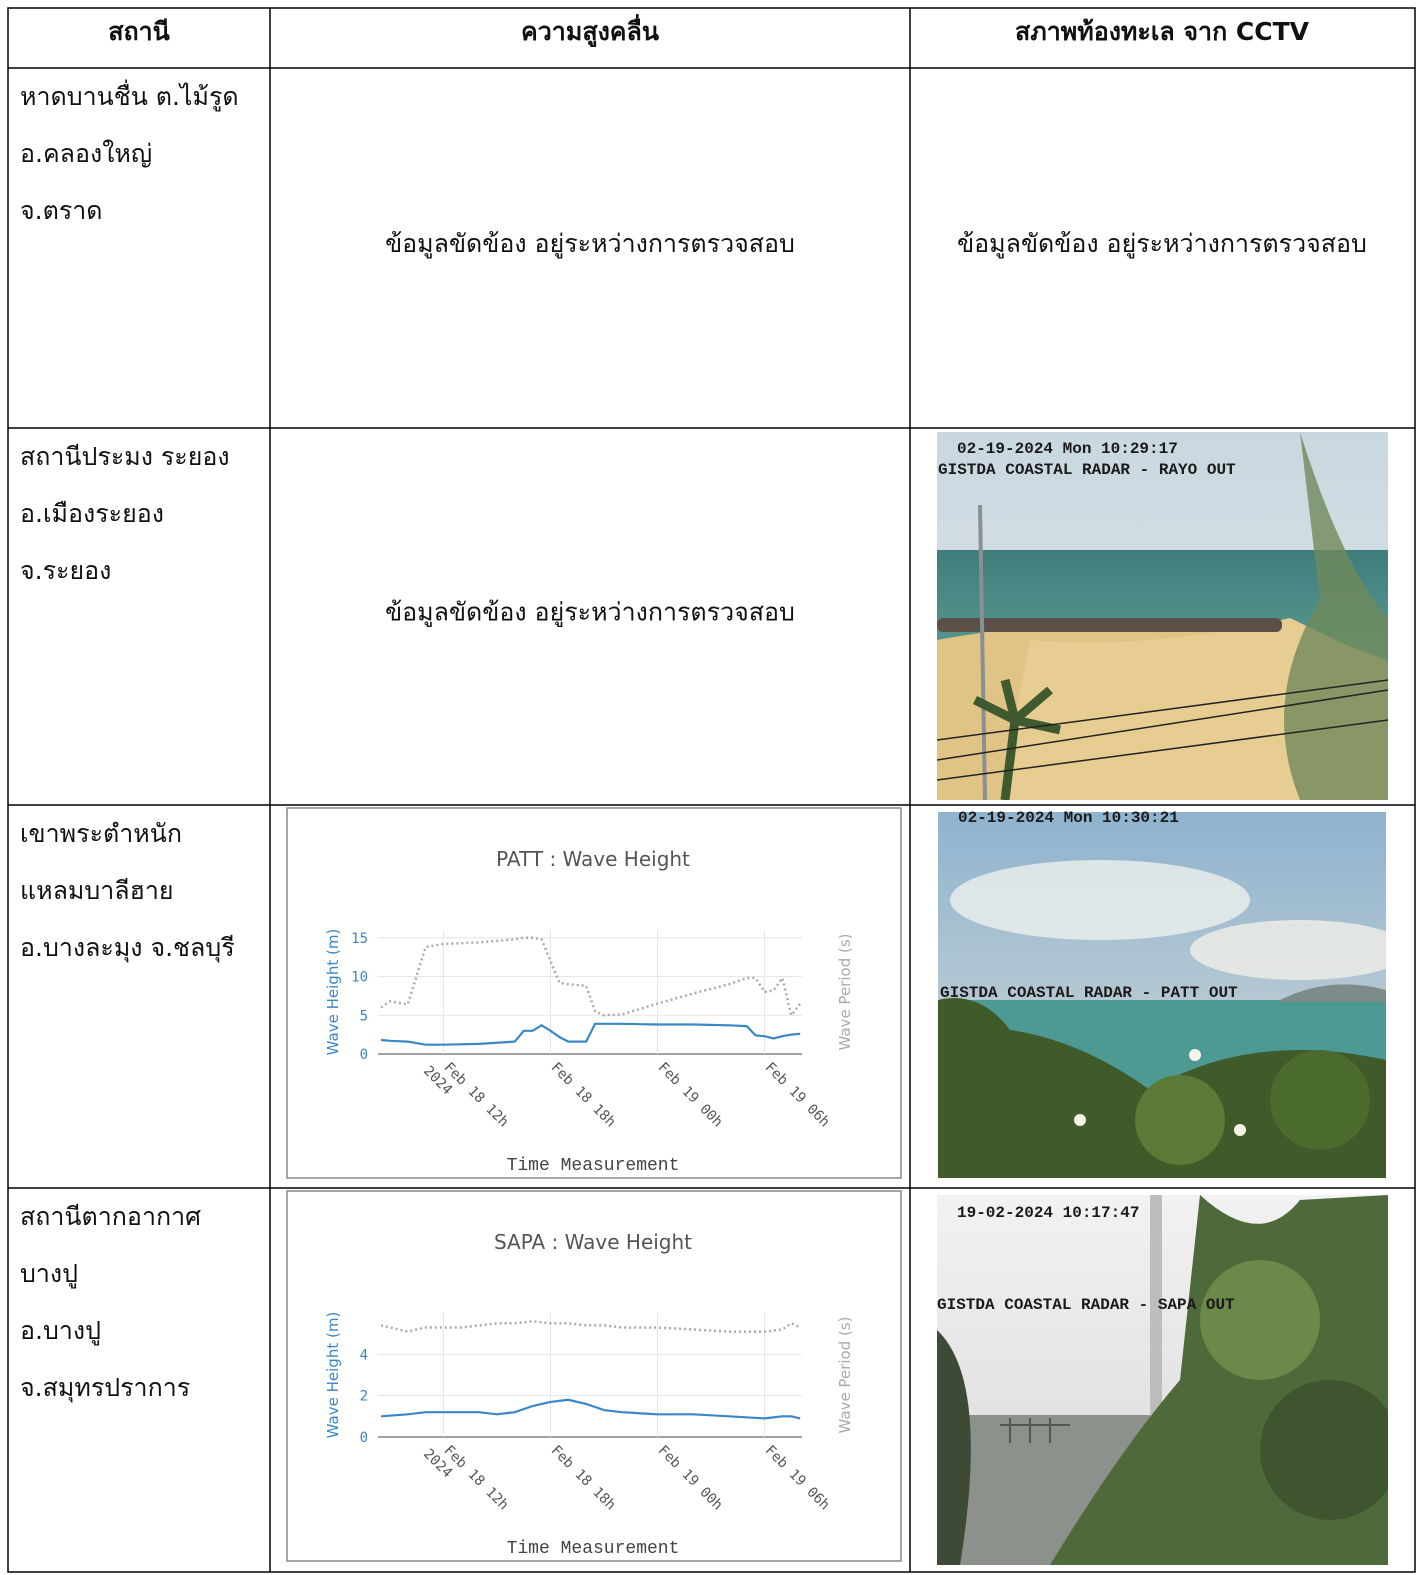  Describe the element at coordinates (364, 1355) in the screenshot. I see `y-tick-label: 4` at that location.